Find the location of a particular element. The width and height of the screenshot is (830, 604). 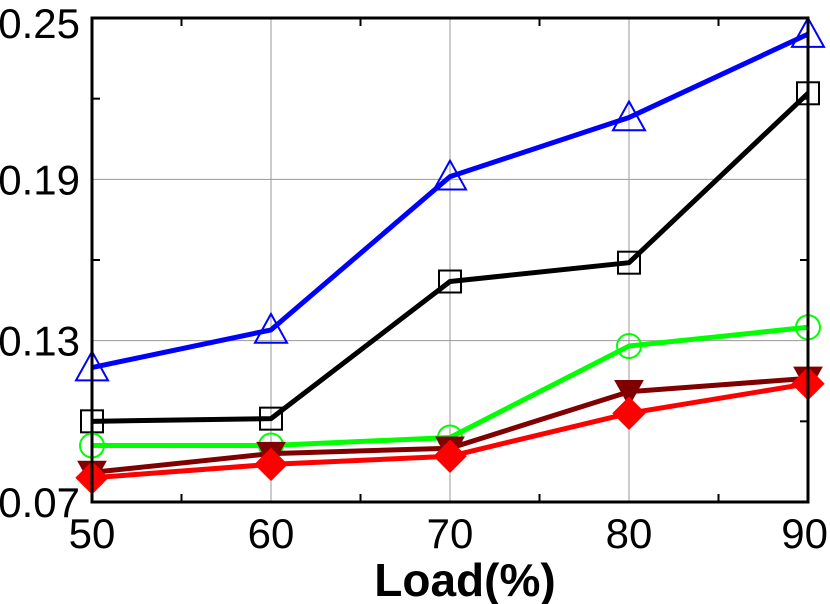

x-tick-labels: 50 60 70 80 90 is located at coordinates (448, 533).